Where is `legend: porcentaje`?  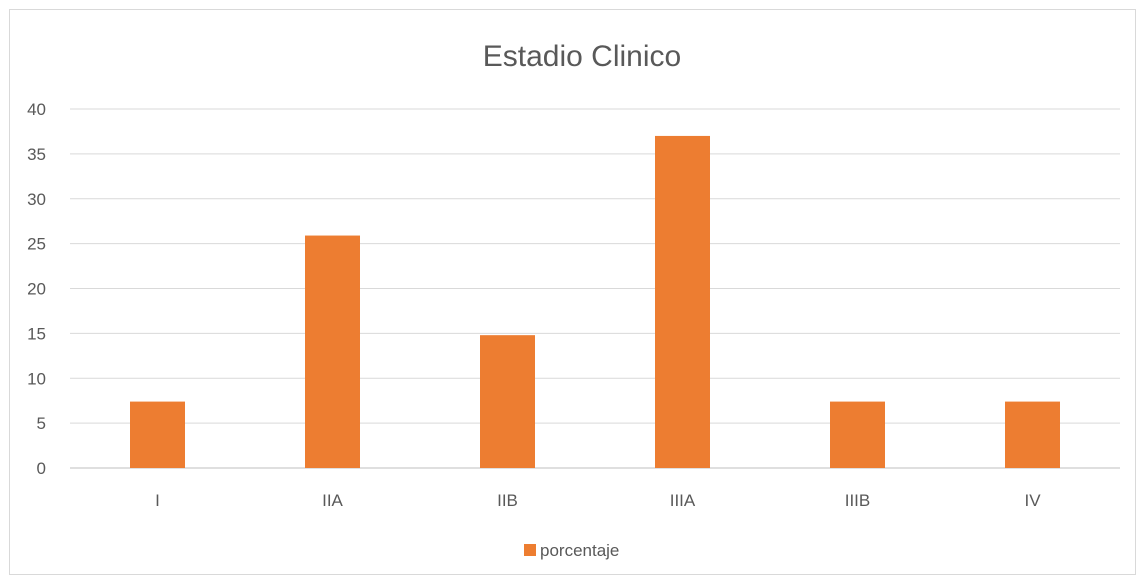
legend: porcentaje is located at coordinates (571, 550).